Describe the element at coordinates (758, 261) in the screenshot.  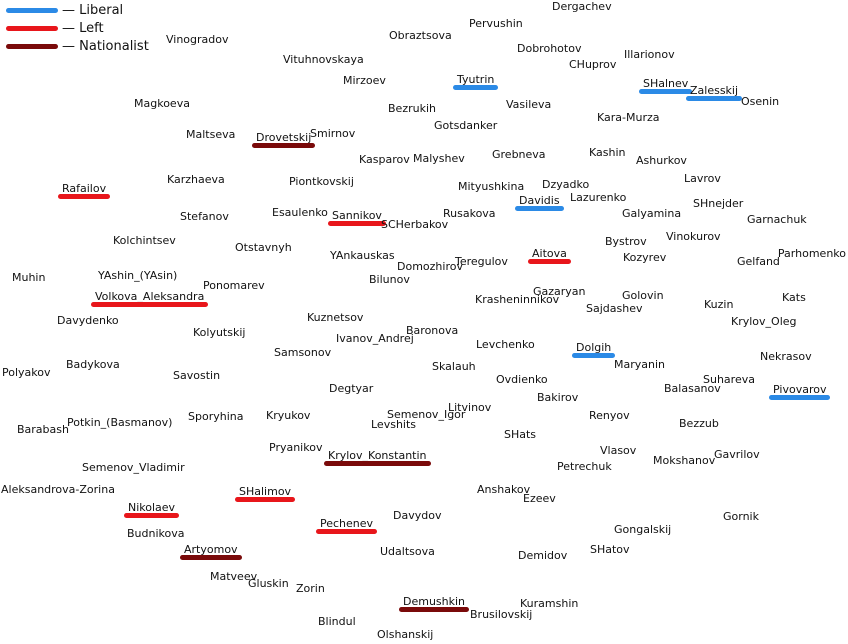
I see `node-label-gelfand: Gelfand` at that location.